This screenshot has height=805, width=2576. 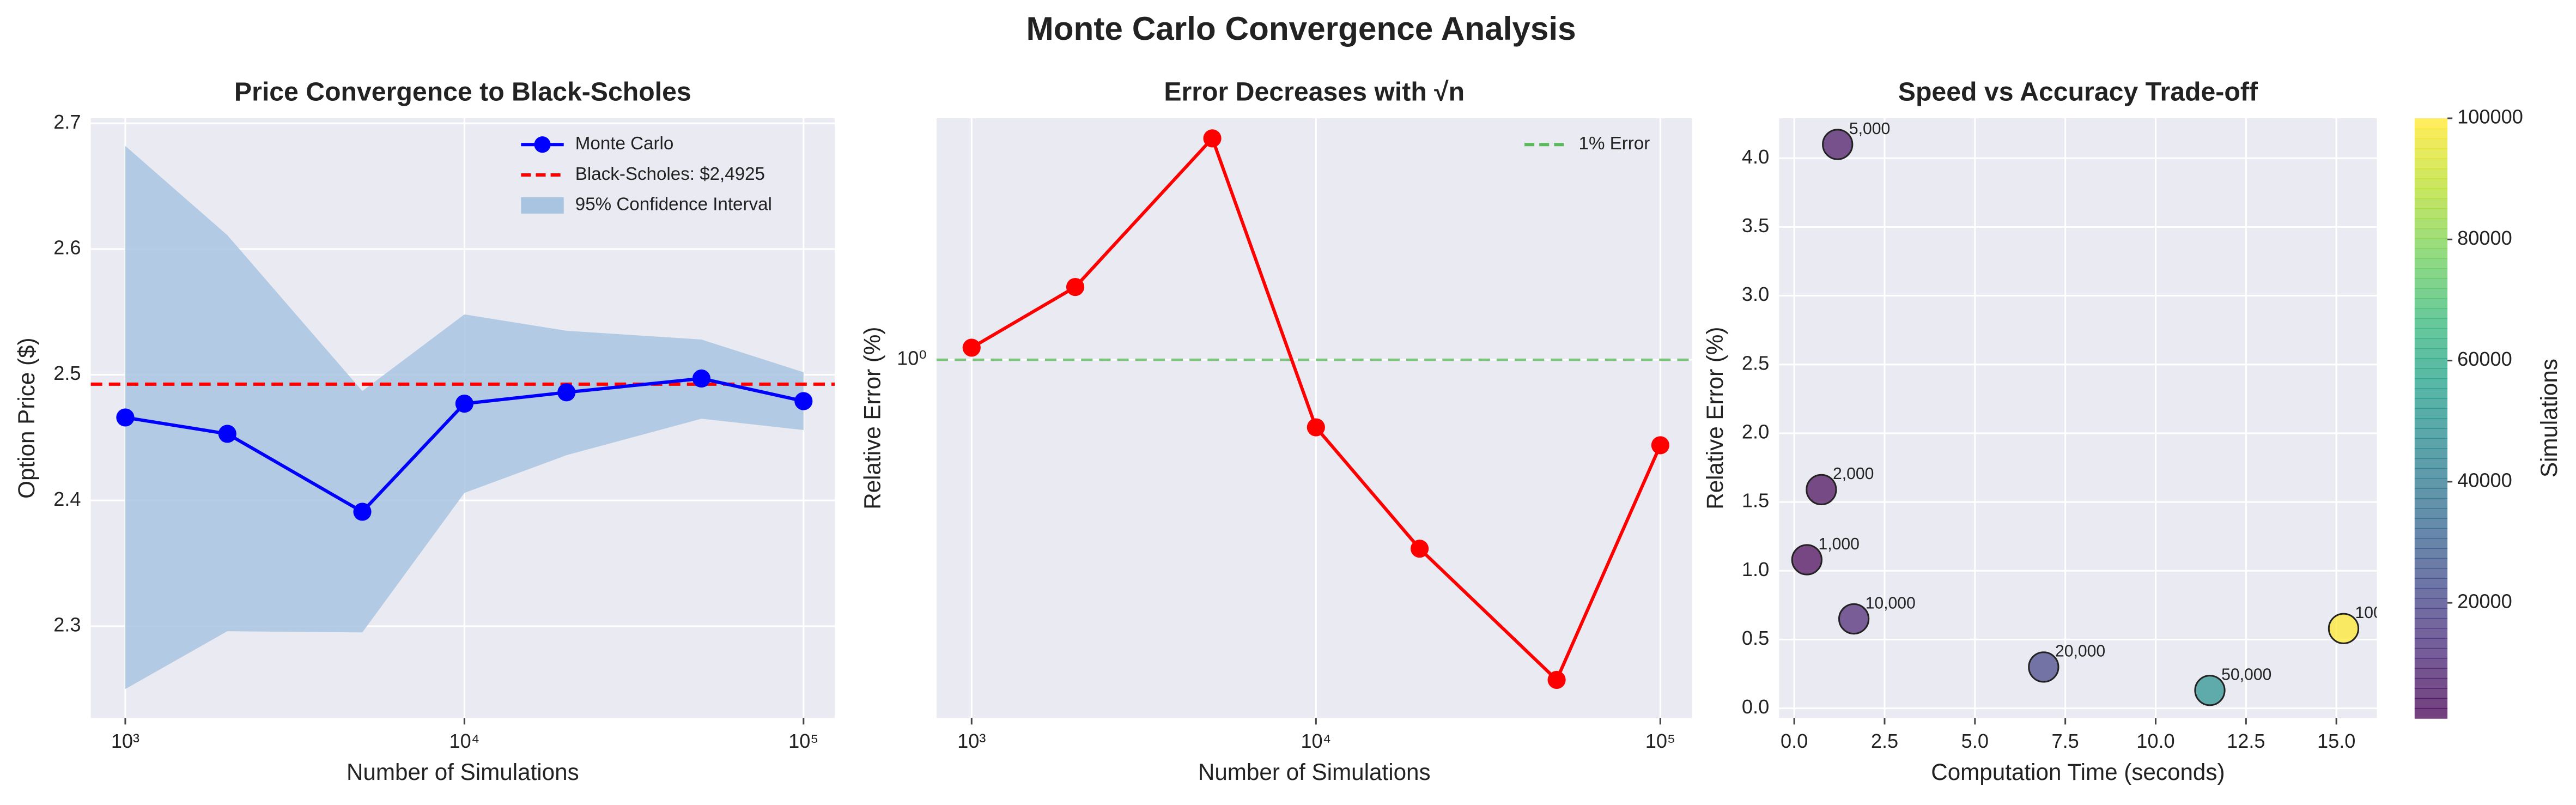 I want to click on y-tick-label: 10⁰, so click(x=912, y=358).